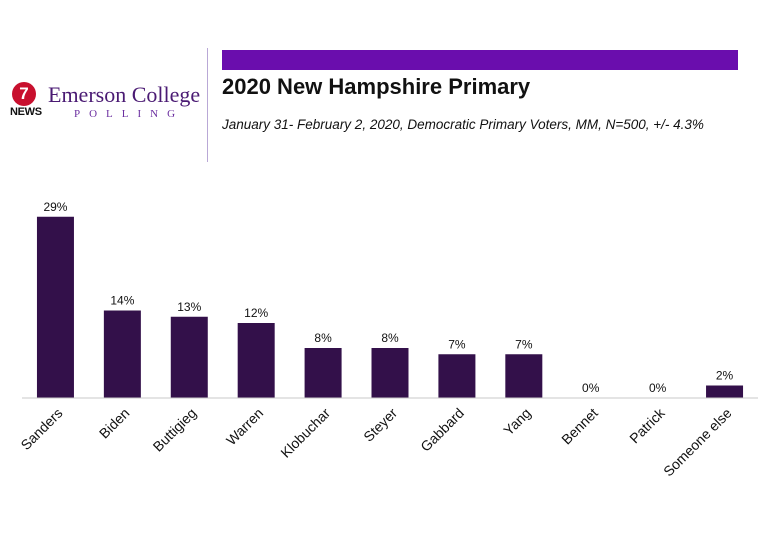  Describe the element at coordinates (658, 388) in the screenshot. I see `data-label-patrick: 0%` at that location.